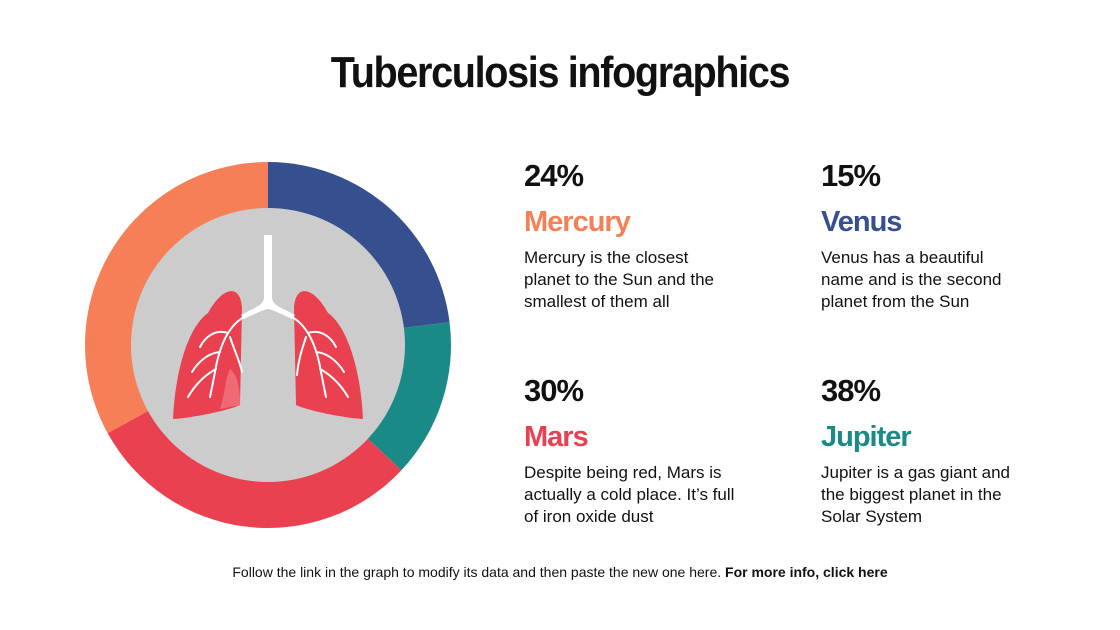  I want to click on stat-name: Venus, so click(861, 222).